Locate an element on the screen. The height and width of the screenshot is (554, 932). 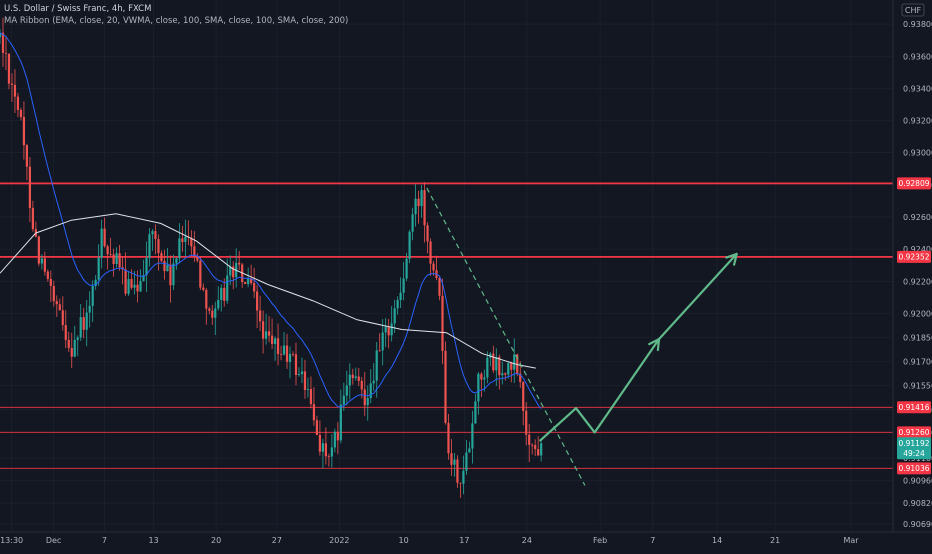
time-scale is located at coordinates (466, 541).